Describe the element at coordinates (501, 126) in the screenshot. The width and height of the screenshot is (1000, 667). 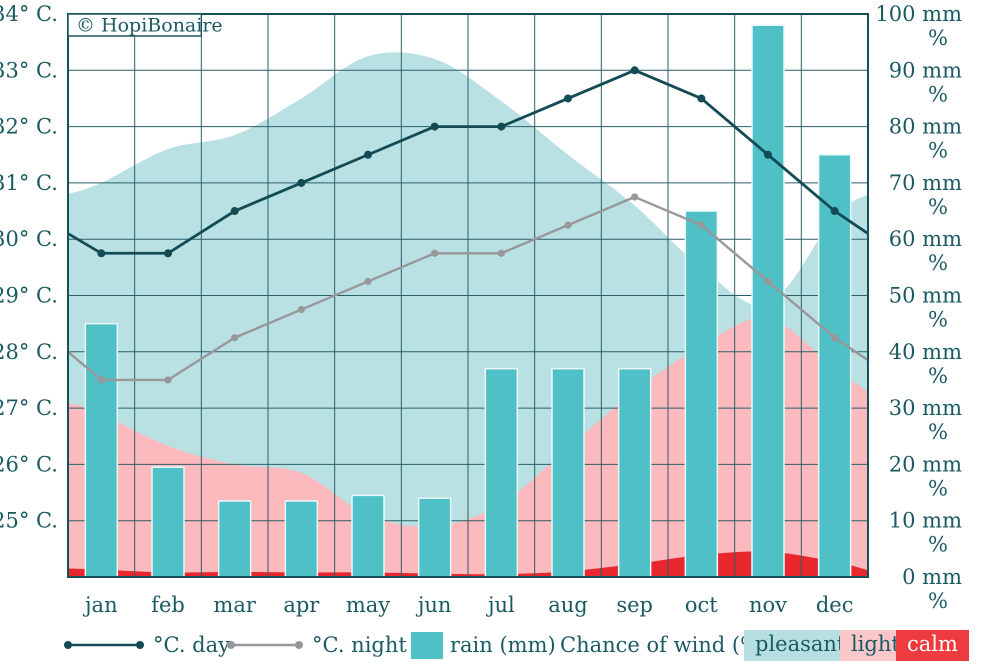
I see `day-temp-point-jul` at that location.